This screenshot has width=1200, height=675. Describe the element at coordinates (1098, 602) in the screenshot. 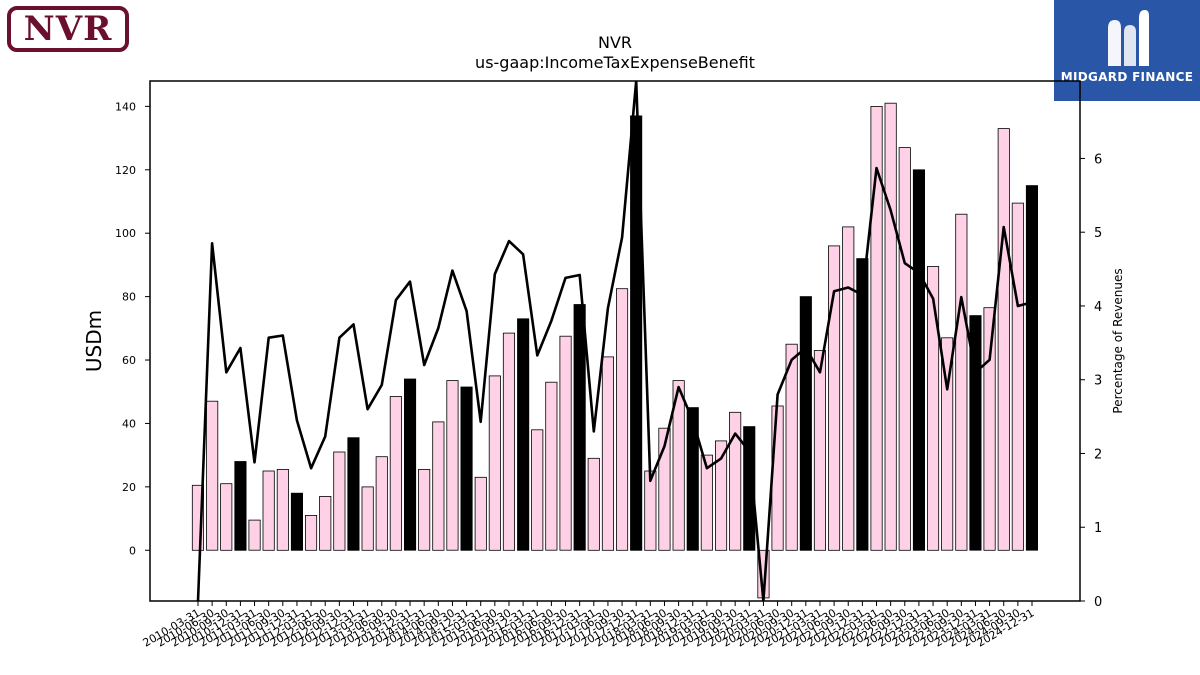

I see `y2-tick-label: 0` at that location.